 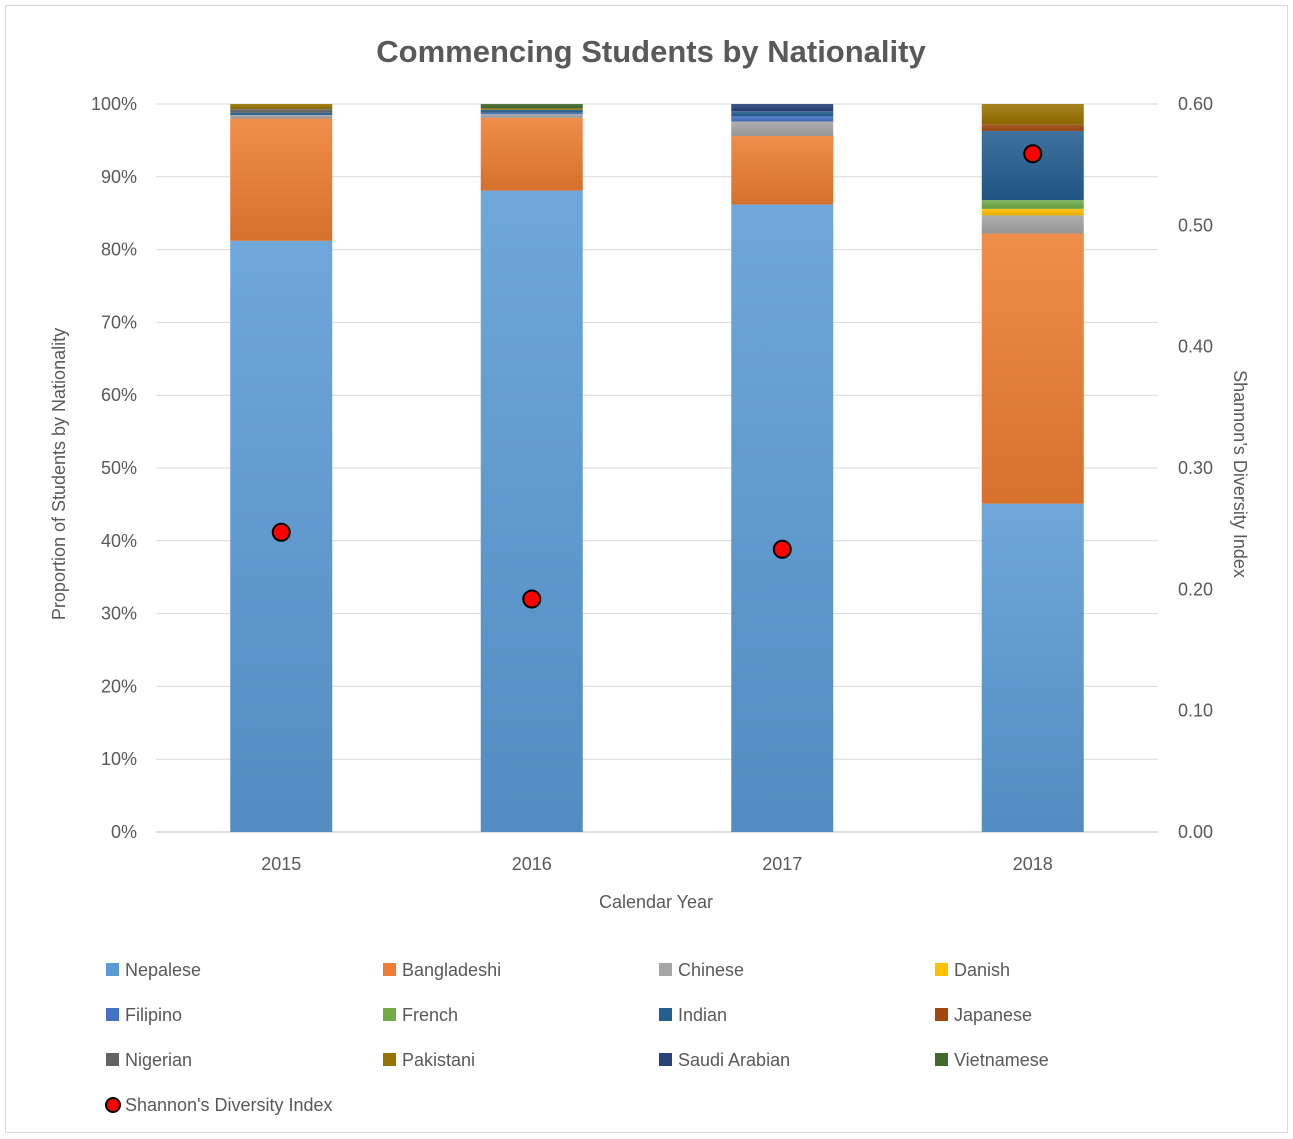 What do you see at coordinates (430, 1015) in the screenshot?
I see `legend-label: French` at bounding box center [430, 1015].